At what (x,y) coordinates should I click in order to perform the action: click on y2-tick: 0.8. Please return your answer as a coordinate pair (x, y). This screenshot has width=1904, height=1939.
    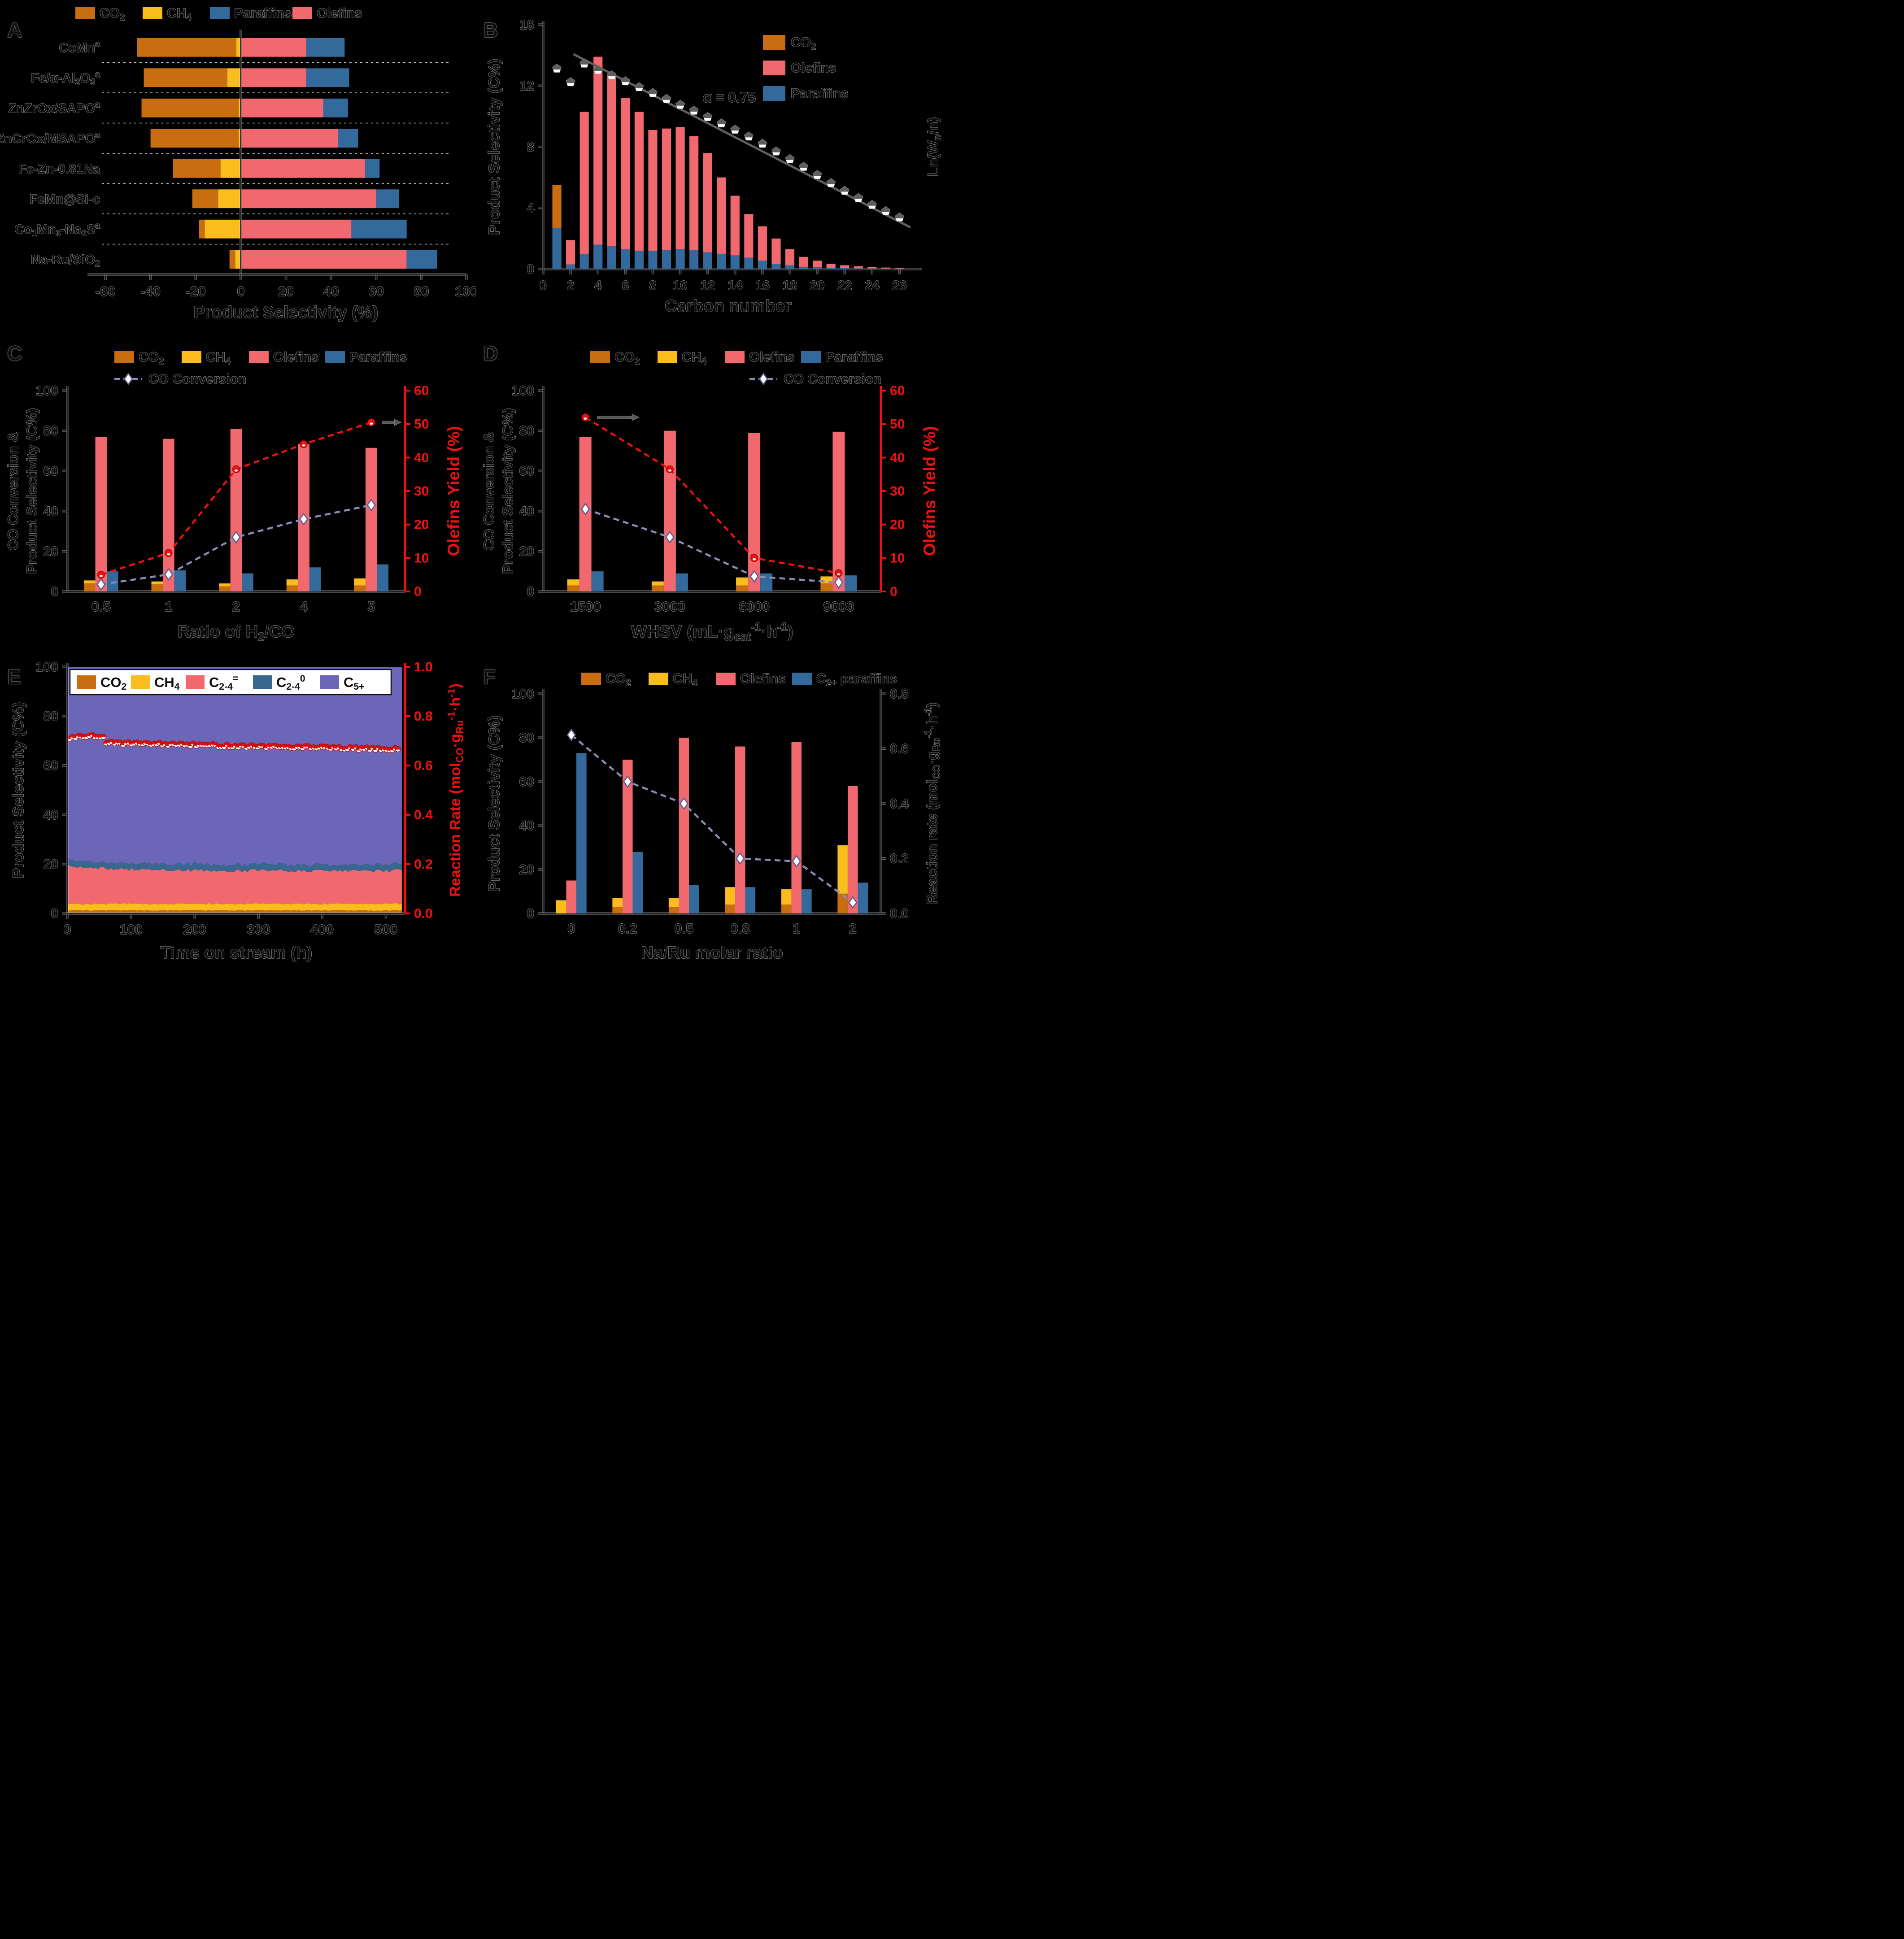
    Looking at the image, I should click on (899, 694).